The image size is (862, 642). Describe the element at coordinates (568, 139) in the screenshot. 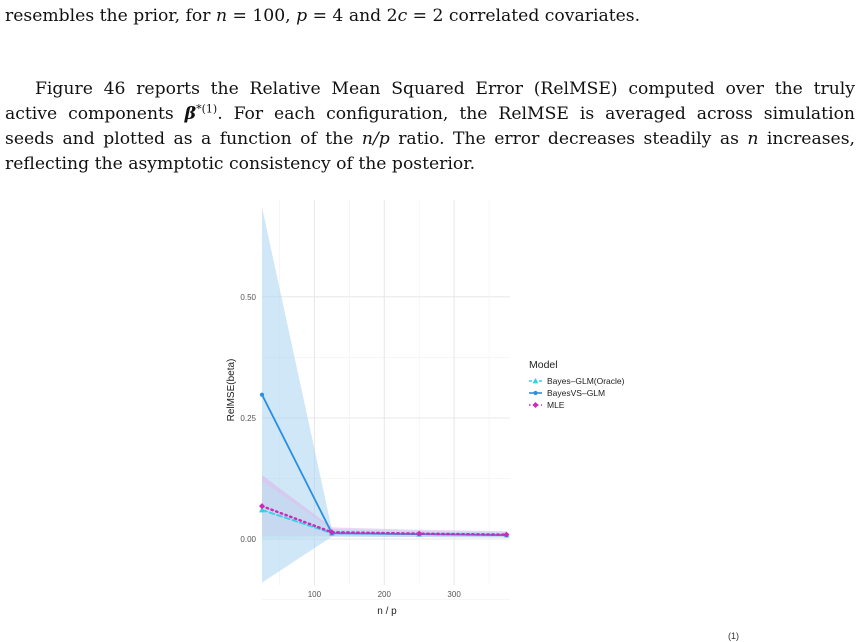

I see `text-fragment: ratio. The error decreases steadily as` at that location.